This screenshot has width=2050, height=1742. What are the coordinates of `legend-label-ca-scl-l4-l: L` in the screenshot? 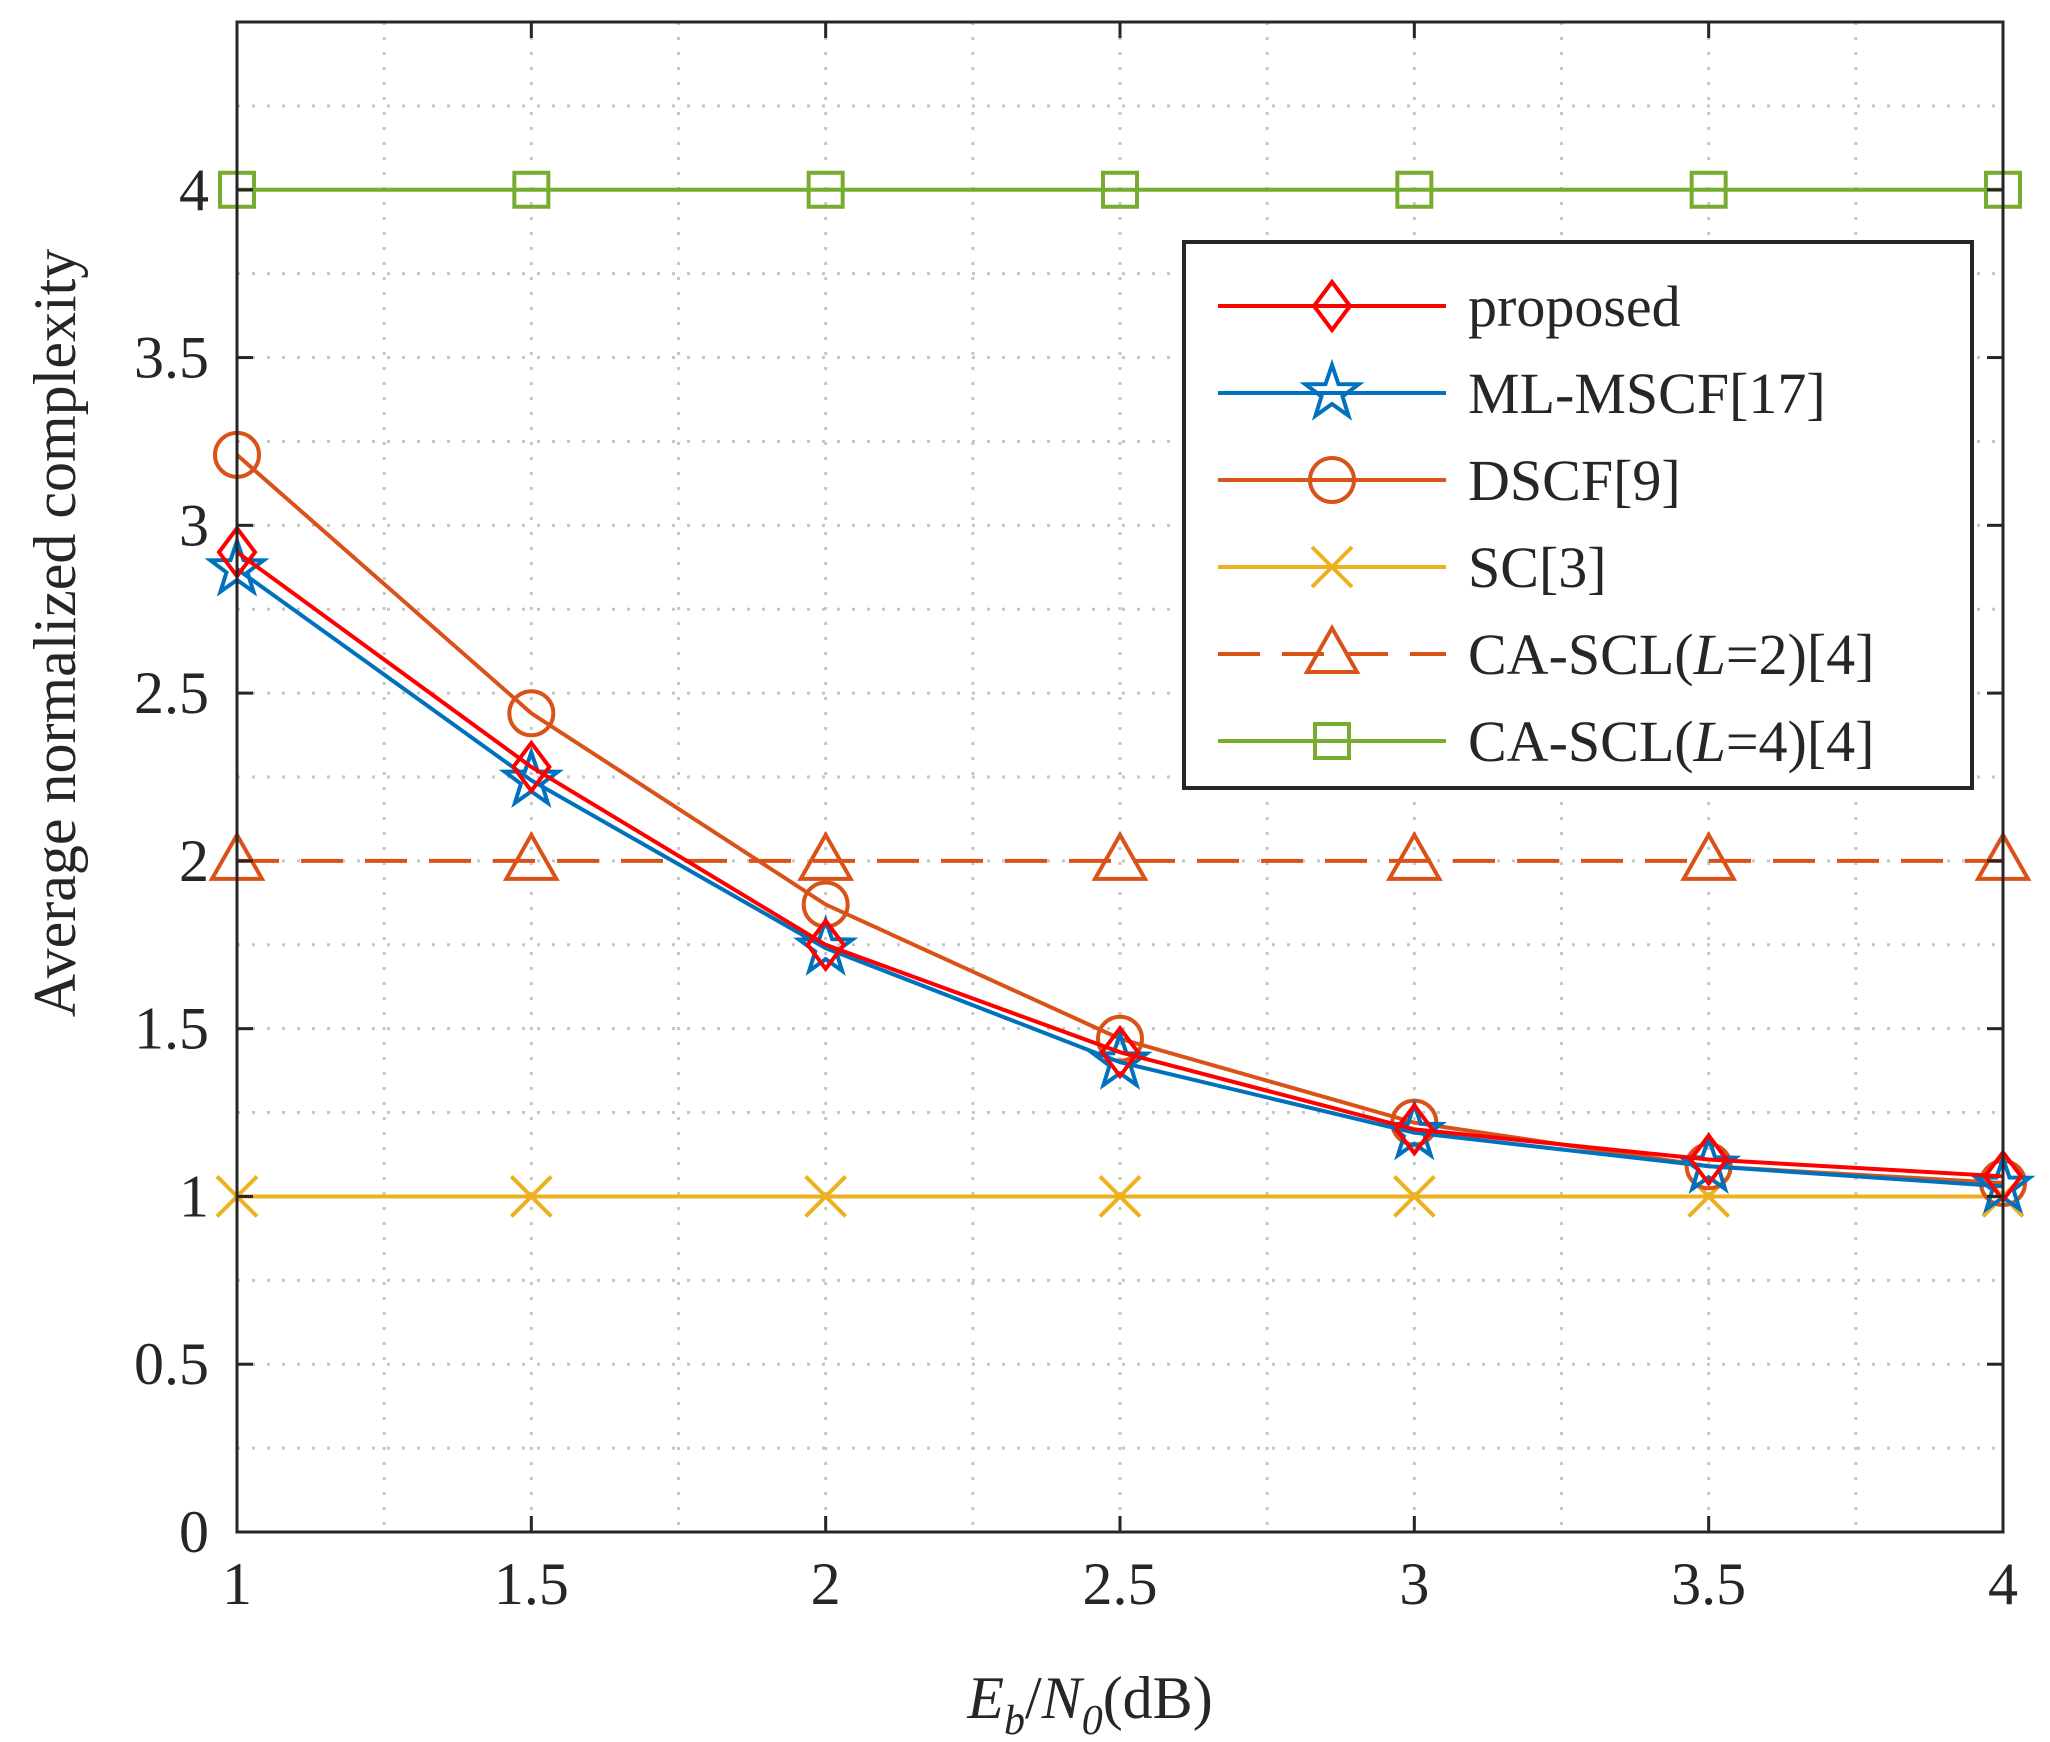 It's located at (1709, 741).